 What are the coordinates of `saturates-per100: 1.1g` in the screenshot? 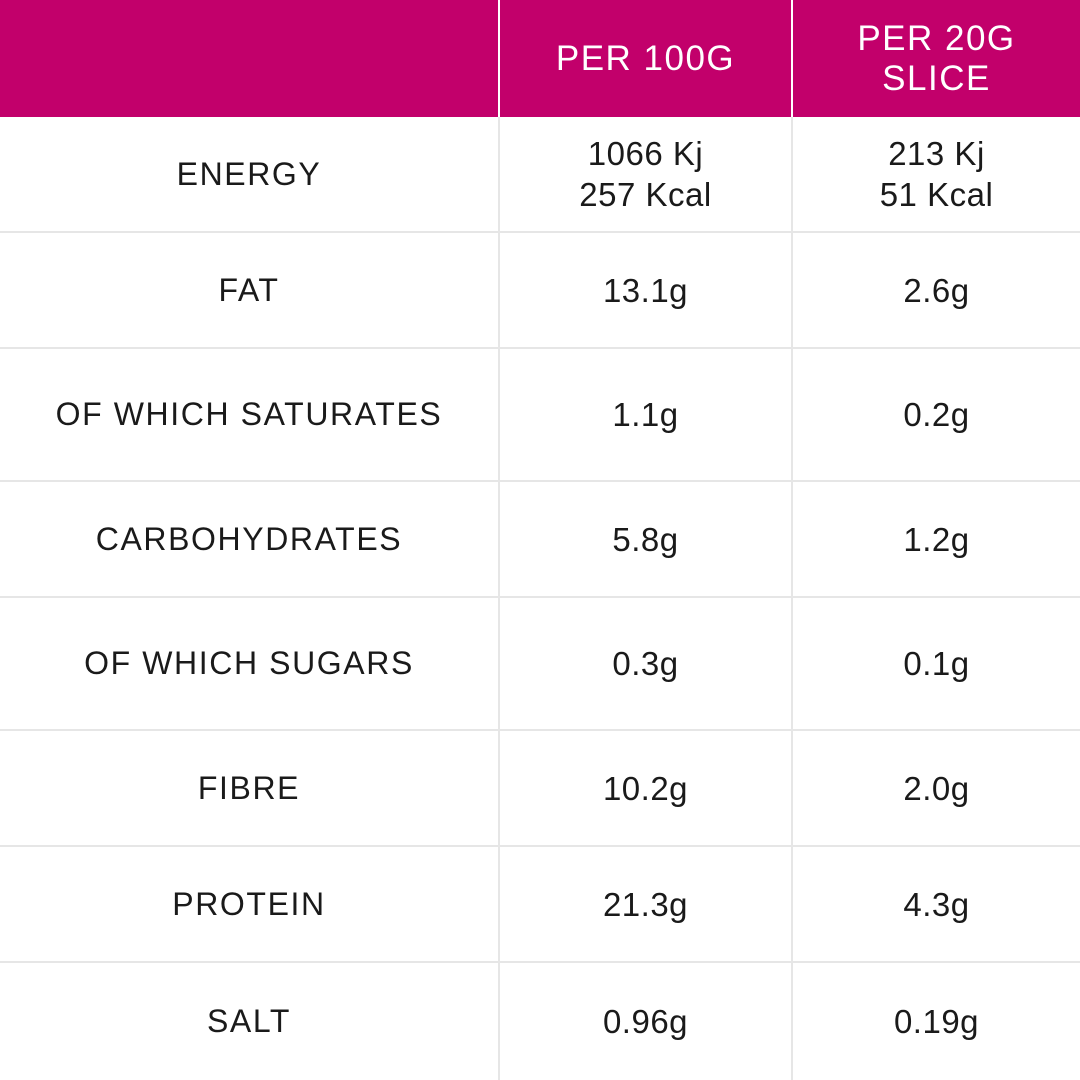 It's located at (646, 415).